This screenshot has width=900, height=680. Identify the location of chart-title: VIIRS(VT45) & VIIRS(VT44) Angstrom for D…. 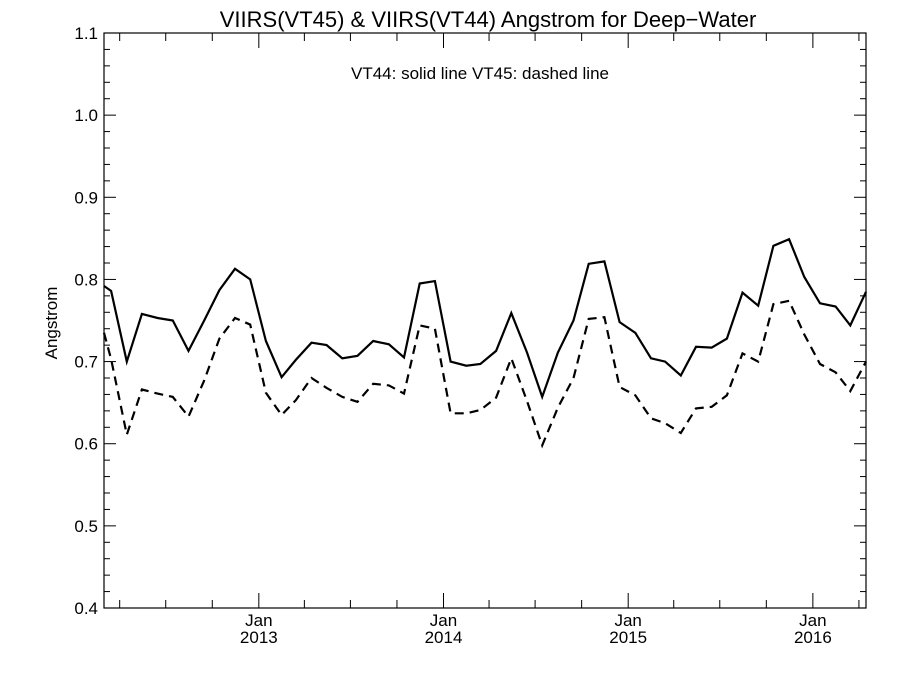
(488, 19).